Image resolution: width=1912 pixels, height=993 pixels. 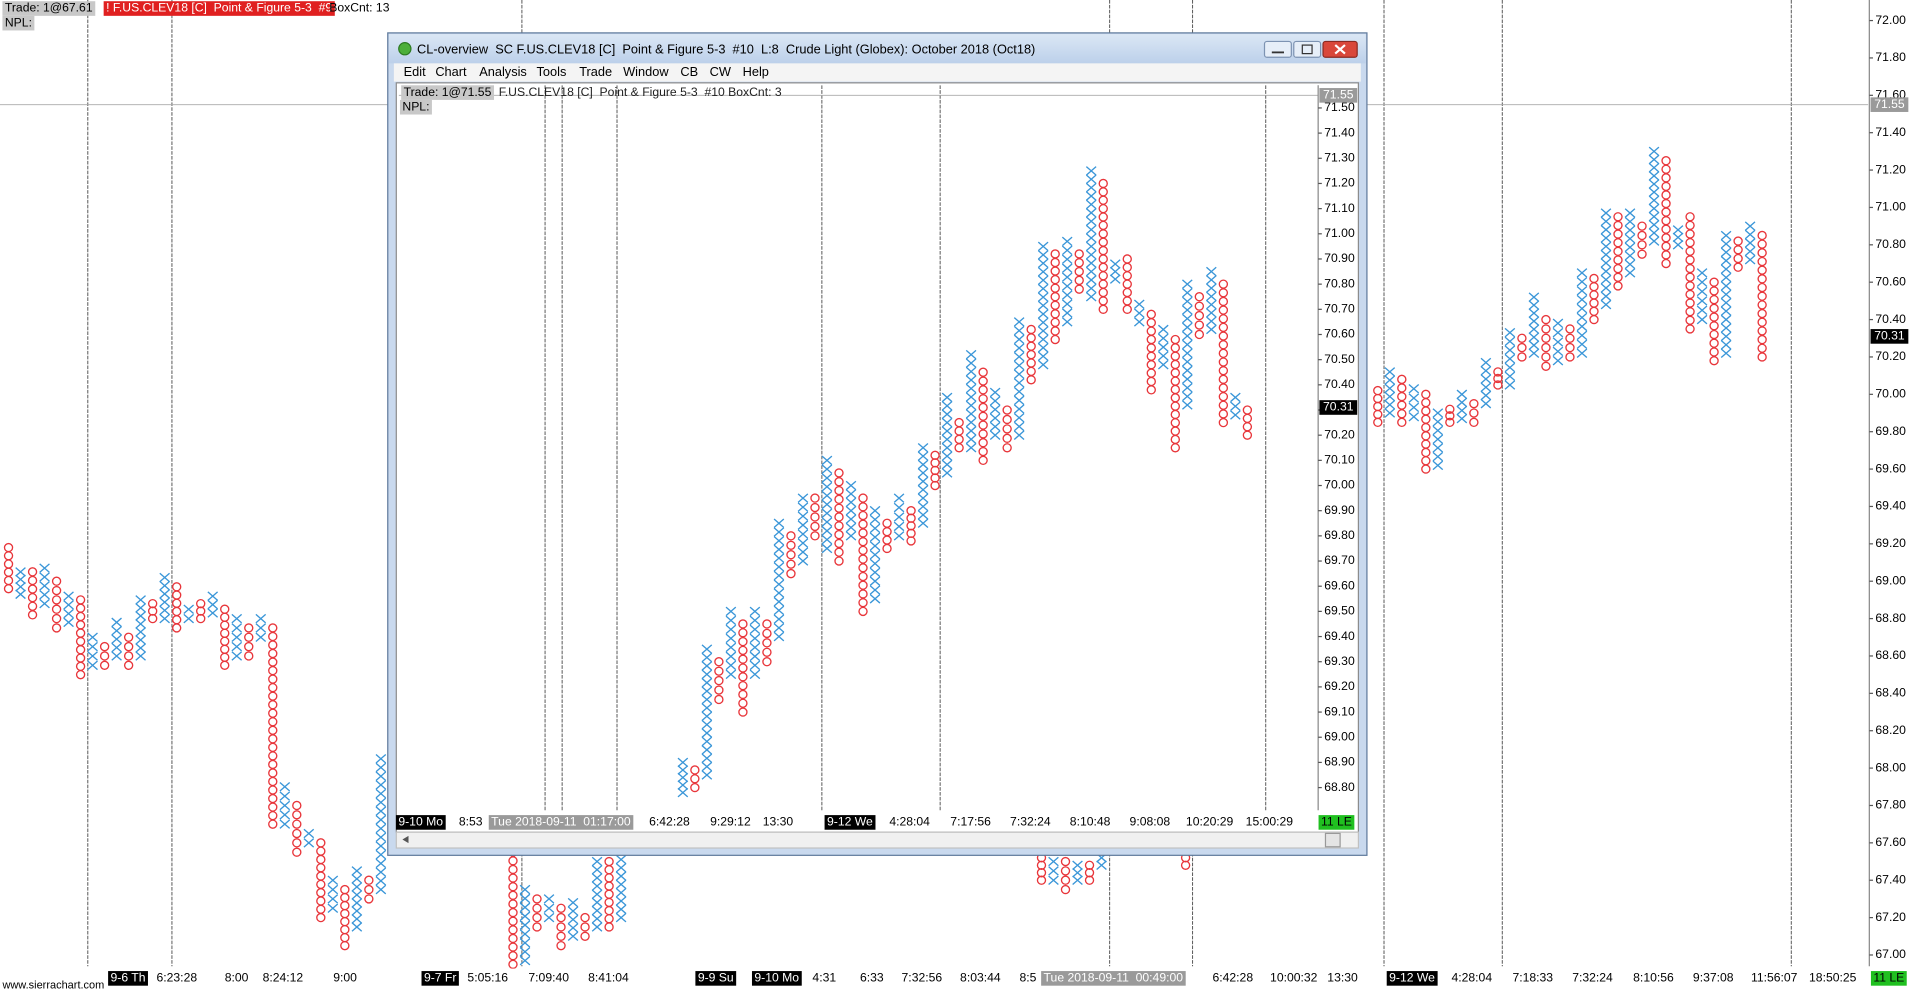 What do you see at coordinates (689, 71) in the screenshot?
I see `menu-item: CB` at bounding box center [689, 71].